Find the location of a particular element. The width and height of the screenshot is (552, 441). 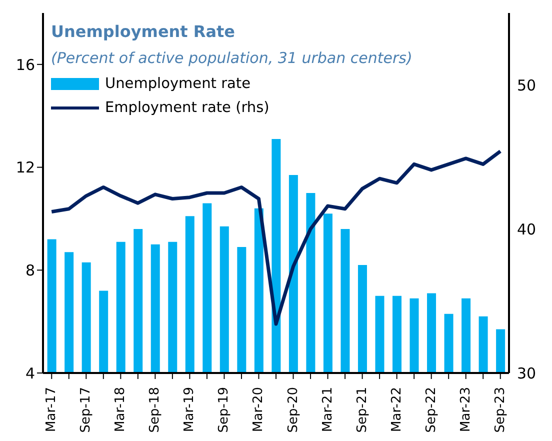

x-tick-label: Sep-19 is located at coordinates (224, 410).